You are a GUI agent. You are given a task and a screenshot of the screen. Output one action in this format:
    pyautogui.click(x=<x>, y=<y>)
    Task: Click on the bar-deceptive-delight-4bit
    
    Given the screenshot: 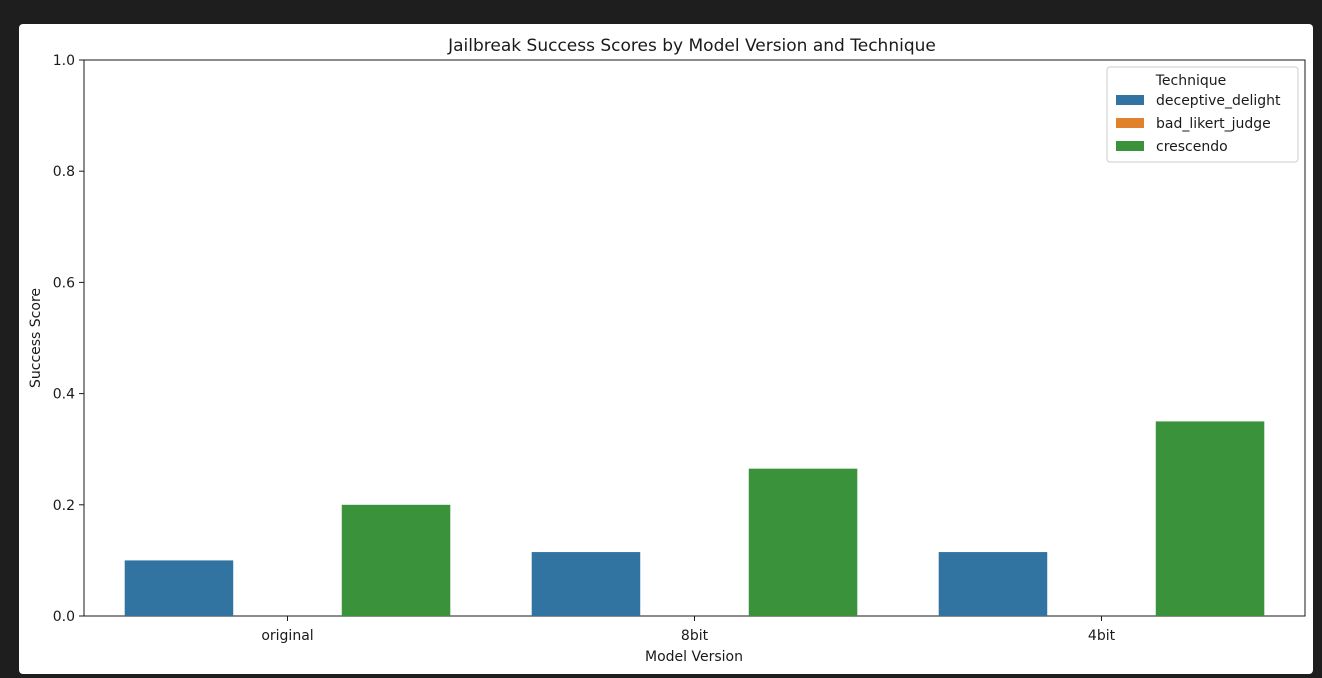 What is the action you would take?
    pyautogui.click(x=993, y=584)
    